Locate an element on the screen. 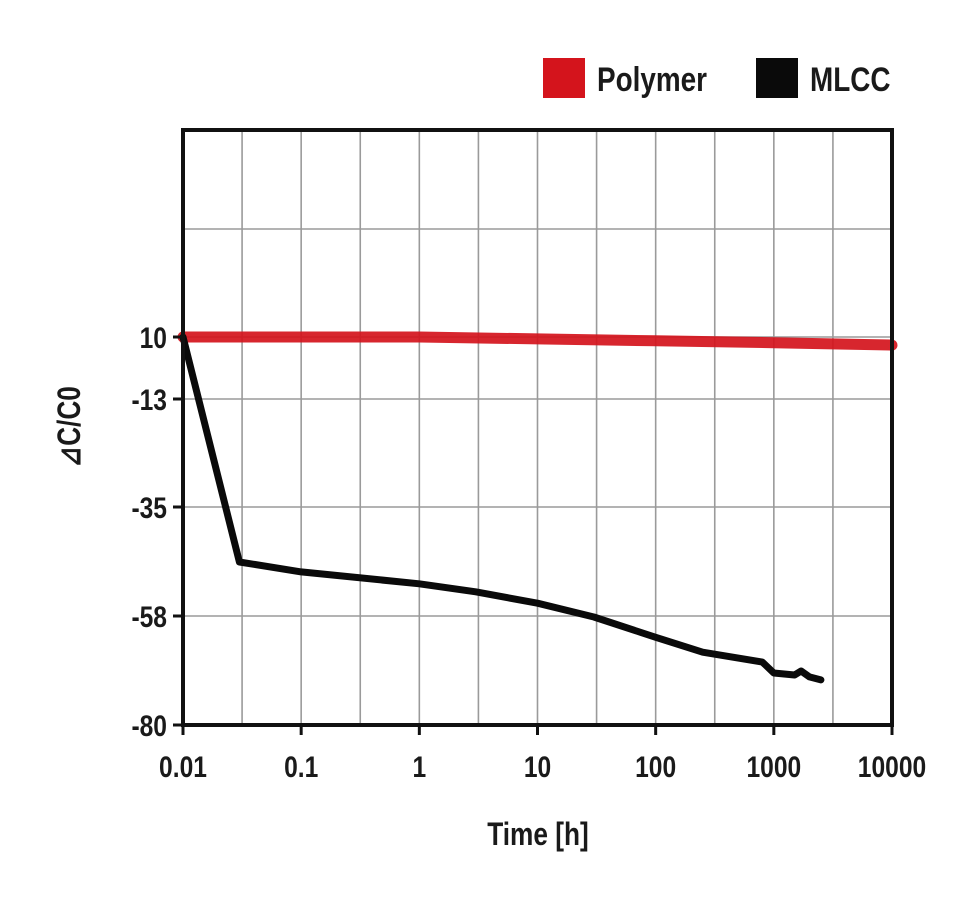  y-tick-label: -80 is located at coordinates (149, 726).